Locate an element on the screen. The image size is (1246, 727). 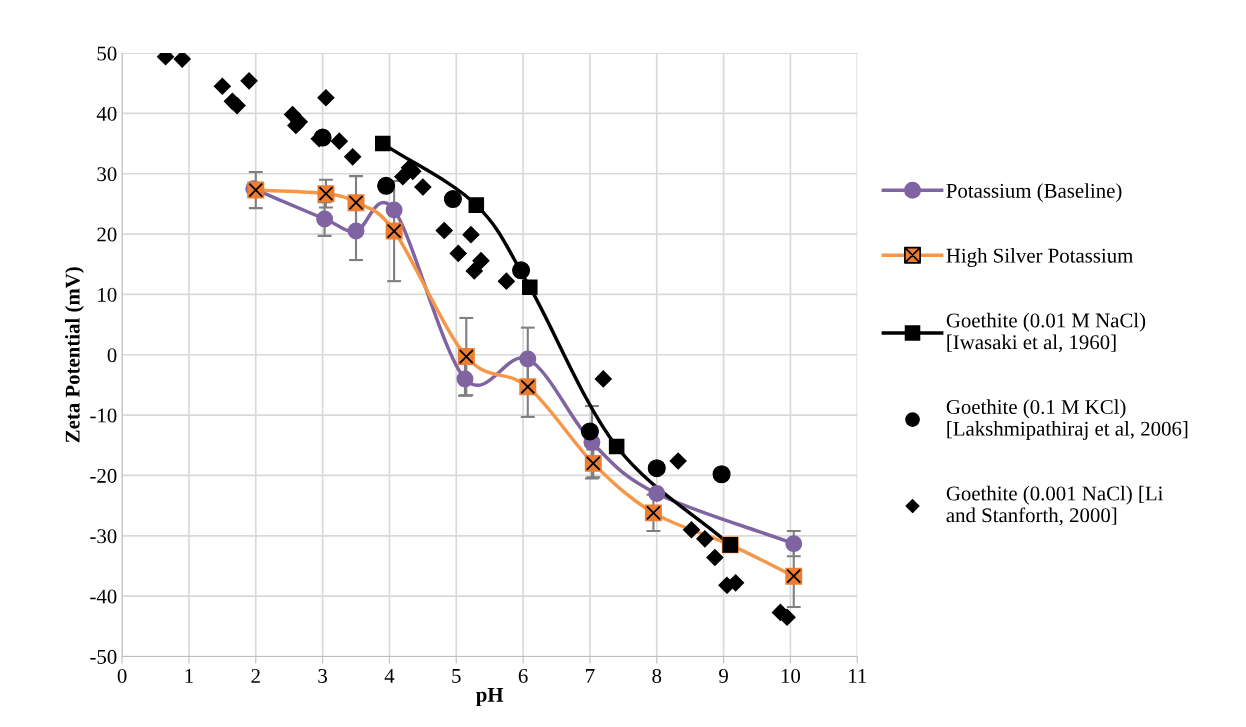
legend-label: Goethite (0.01 M NaCl) [Iwasaki et al, 1960] is located at coordinates (1046, 332).